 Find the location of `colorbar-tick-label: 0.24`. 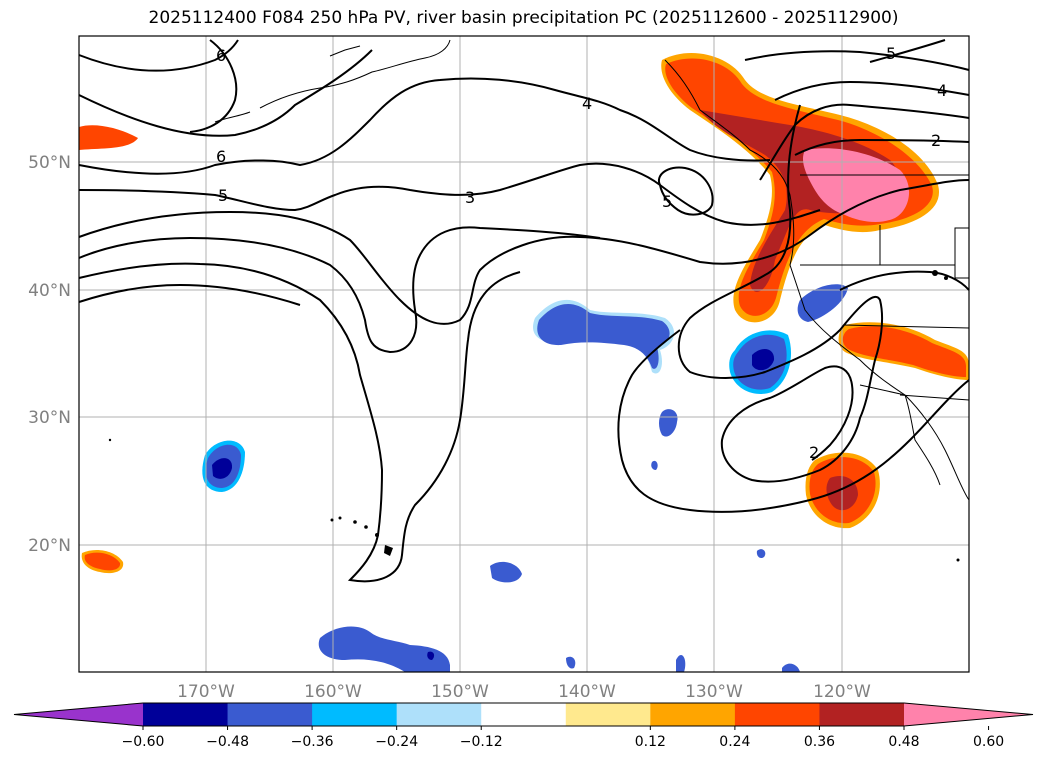

colorbar-tick-label: 0.24 is located at coordinates (734, 742).